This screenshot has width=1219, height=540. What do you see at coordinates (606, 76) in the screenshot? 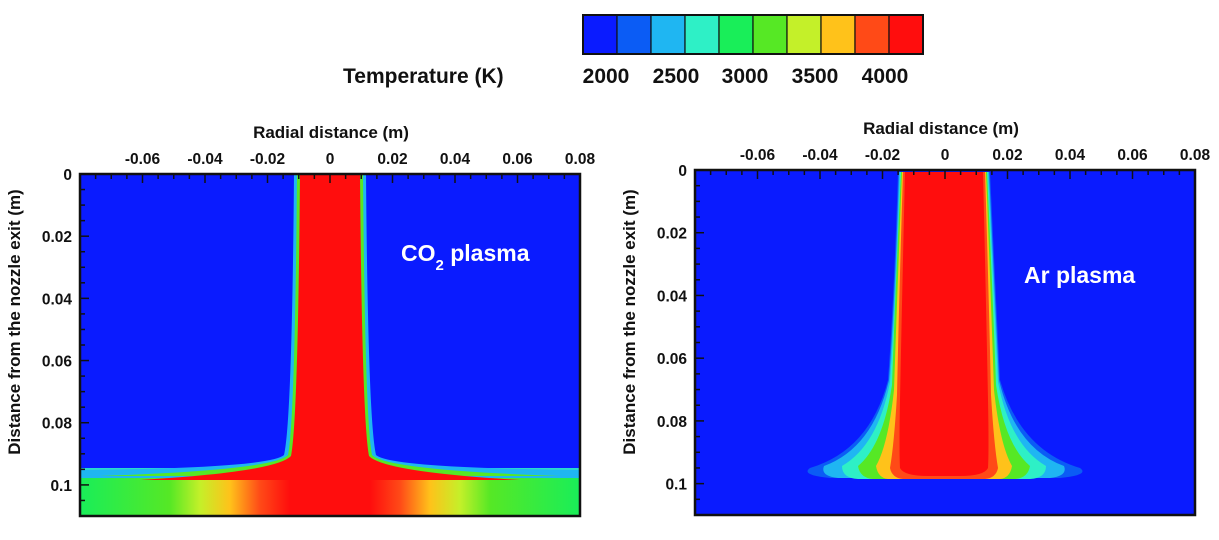
I see `colorbar-tick-label: 2000` at bounding box center [606, 76].